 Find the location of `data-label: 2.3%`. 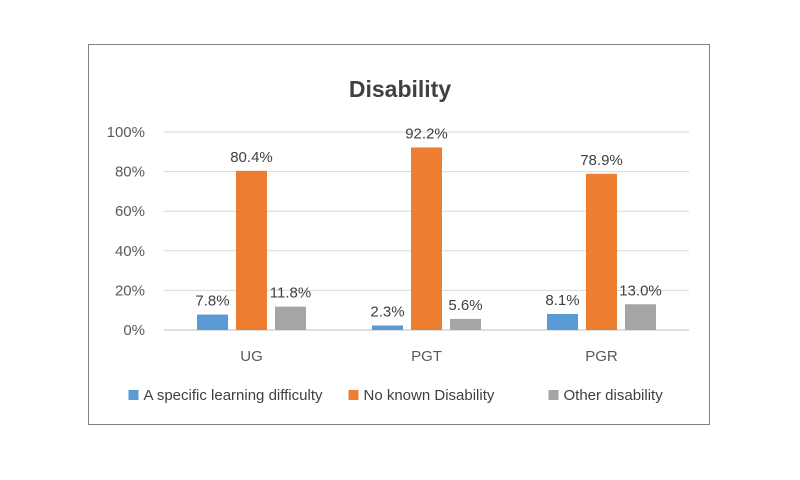

data-label: 2.3% is located at coordinates (387, 311).